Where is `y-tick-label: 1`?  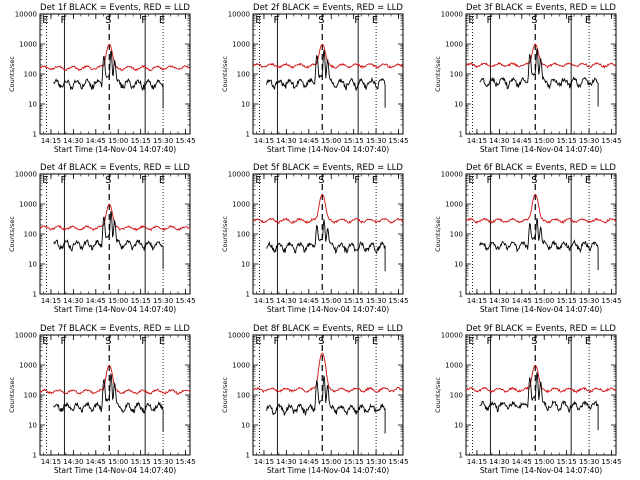 y-tick-label: 1 is located at coordinates (461, 294).